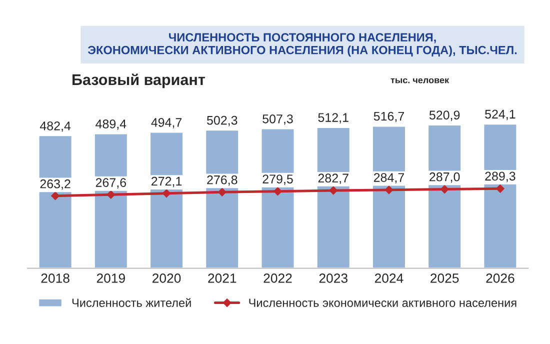 The height and width of the screenshot is (344, 550). What do you see at coordinates (55, 184) in the screenshot?
I see `data-label: 263,2` at bounding box center [55, 184].